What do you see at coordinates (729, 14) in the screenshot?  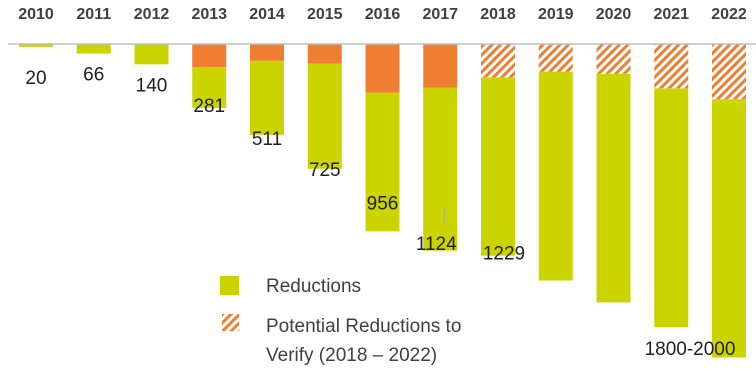 I see `year-label-2022: 2022` at bounding box center [729, 14].